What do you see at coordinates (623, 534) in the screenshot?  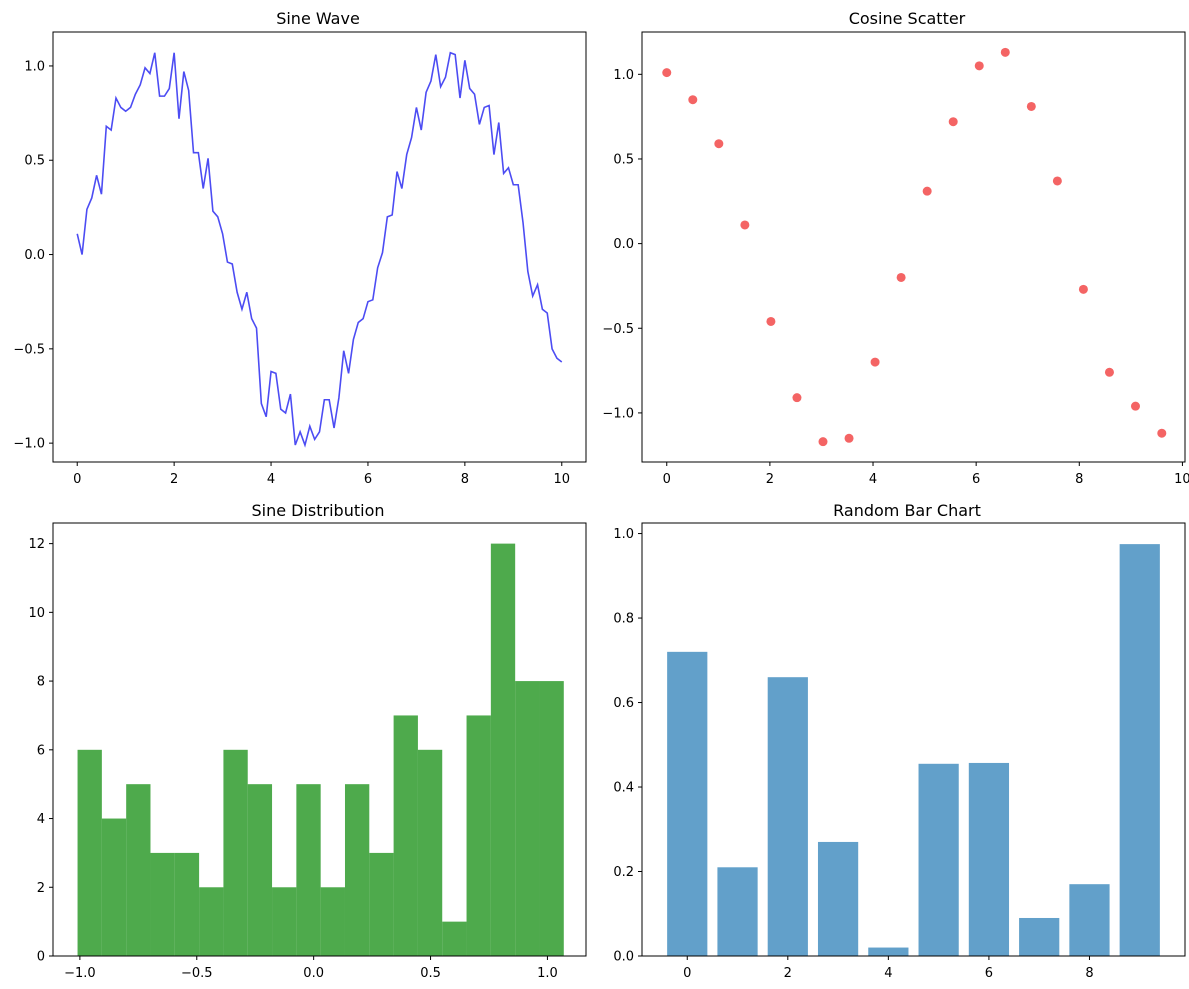 I see `bar-ytick-label-5: 1.0` at bounding box center [623, 534].